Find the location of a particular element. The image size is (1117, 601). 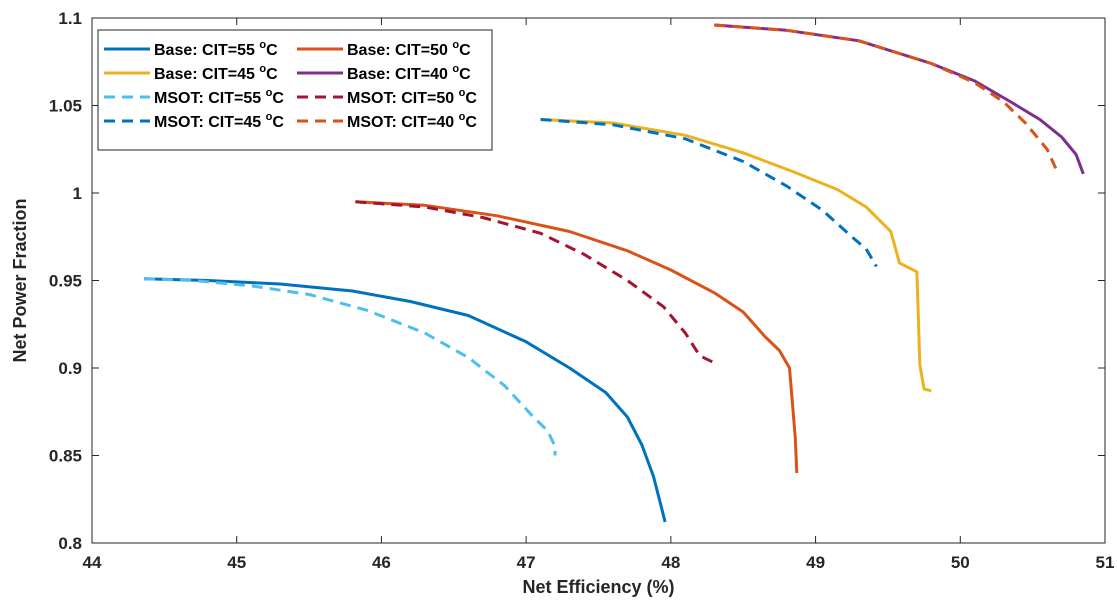

x-tick-label: 50 is located at coordinates (960, 562).